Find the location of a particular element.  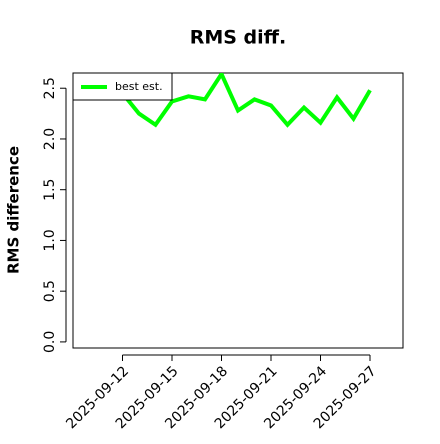

y-tick-label: 1.0 is located at coordinates (50, 240).